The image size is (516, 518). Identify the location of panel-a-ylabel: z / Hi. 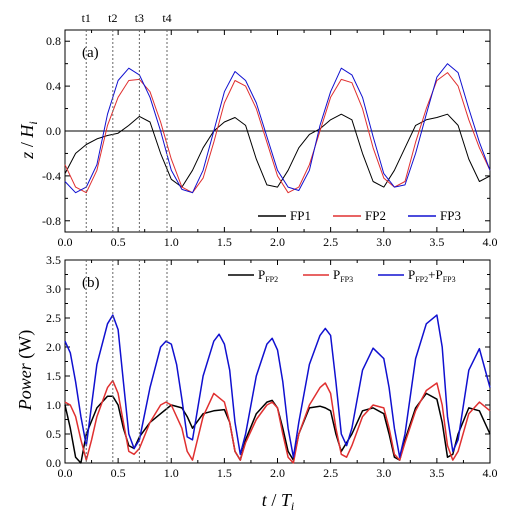
(28, 140).